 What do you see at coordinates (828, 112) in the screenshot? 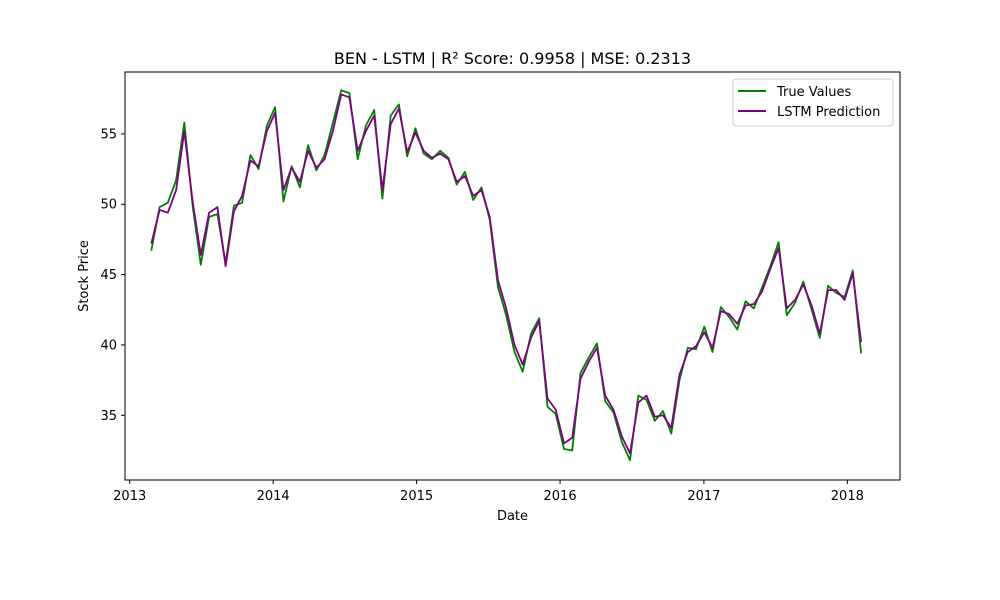
I see `legend-label: LSTM Prediction` at bounding box center [828, 112].